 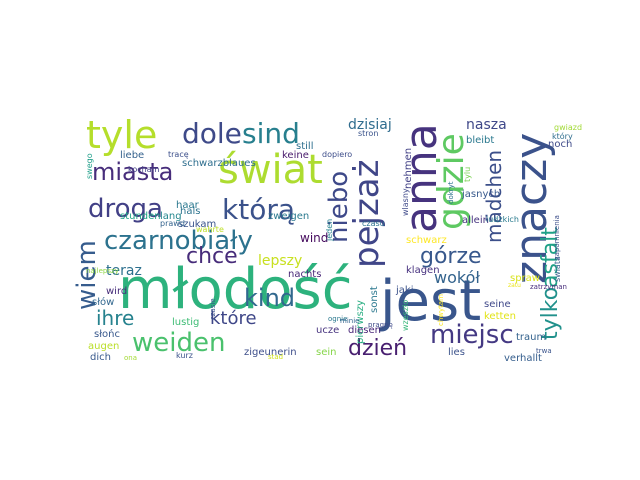 What do you see at coordinates (426, 240) in the screenshot?
I see `word-schwarz: schwarz` at bounding box center [426, 240].